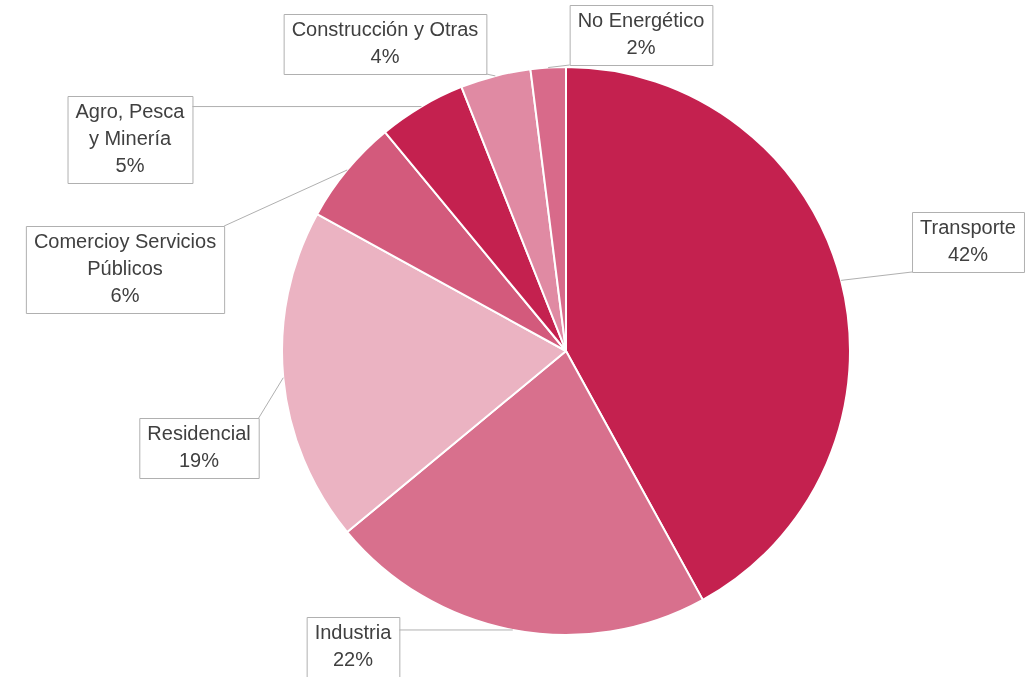 The width and height of the screenshot is (1032, 677). Describe the element at coordinates (968, 254) in the screenshot. I see `data-label: 42%` at that location.